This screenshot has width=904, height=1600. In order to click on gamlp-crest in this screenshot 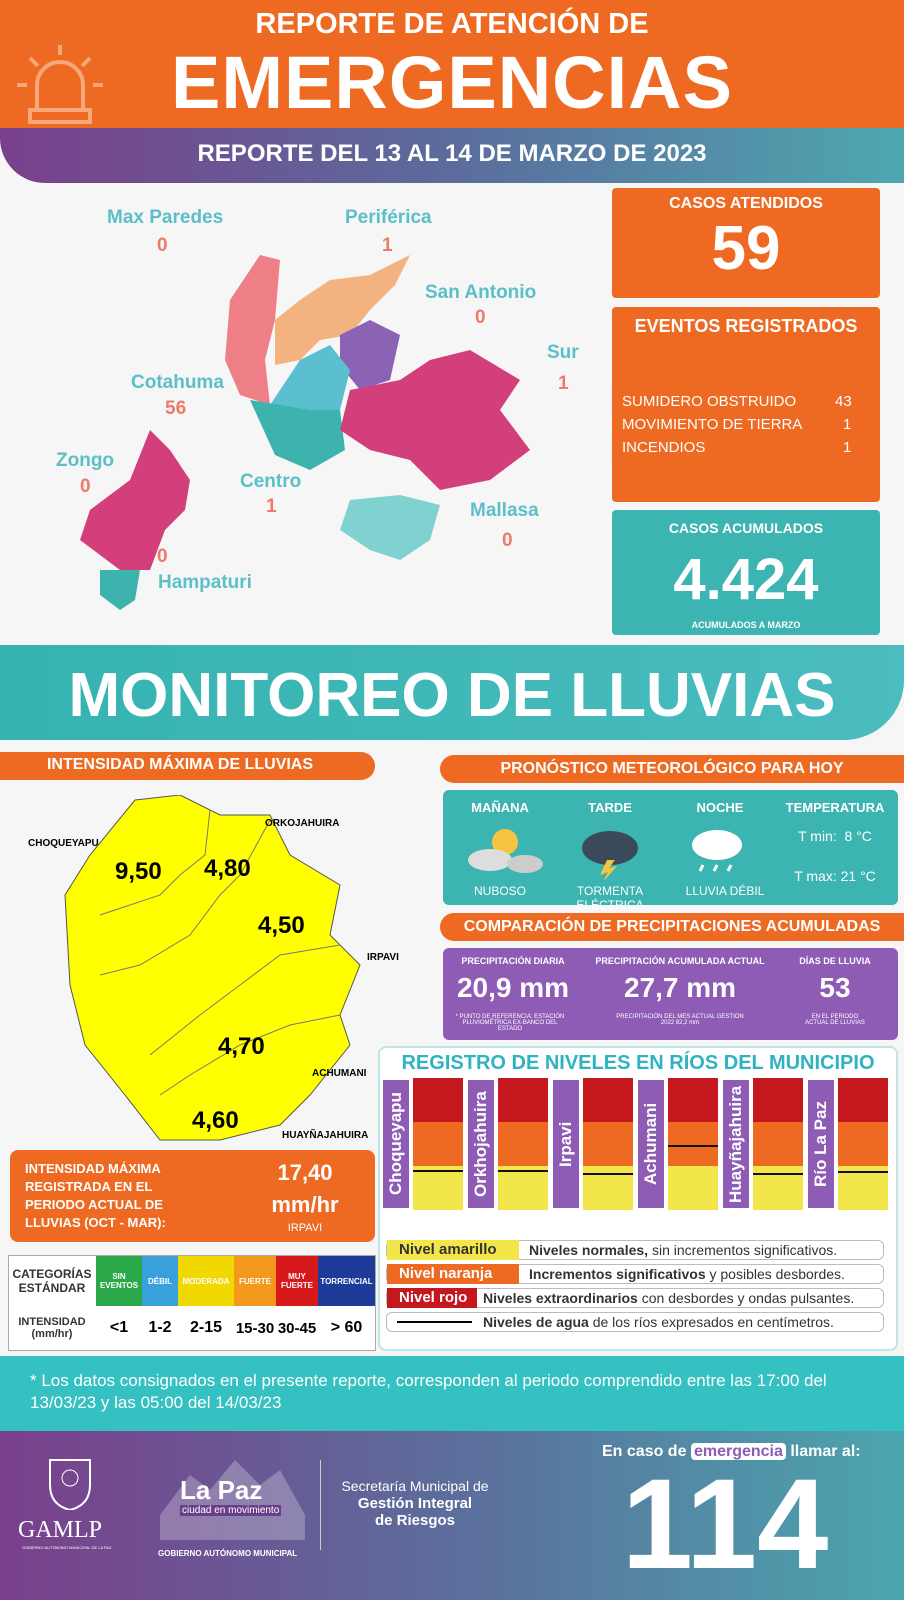, I will do `click(70, 1484)`.